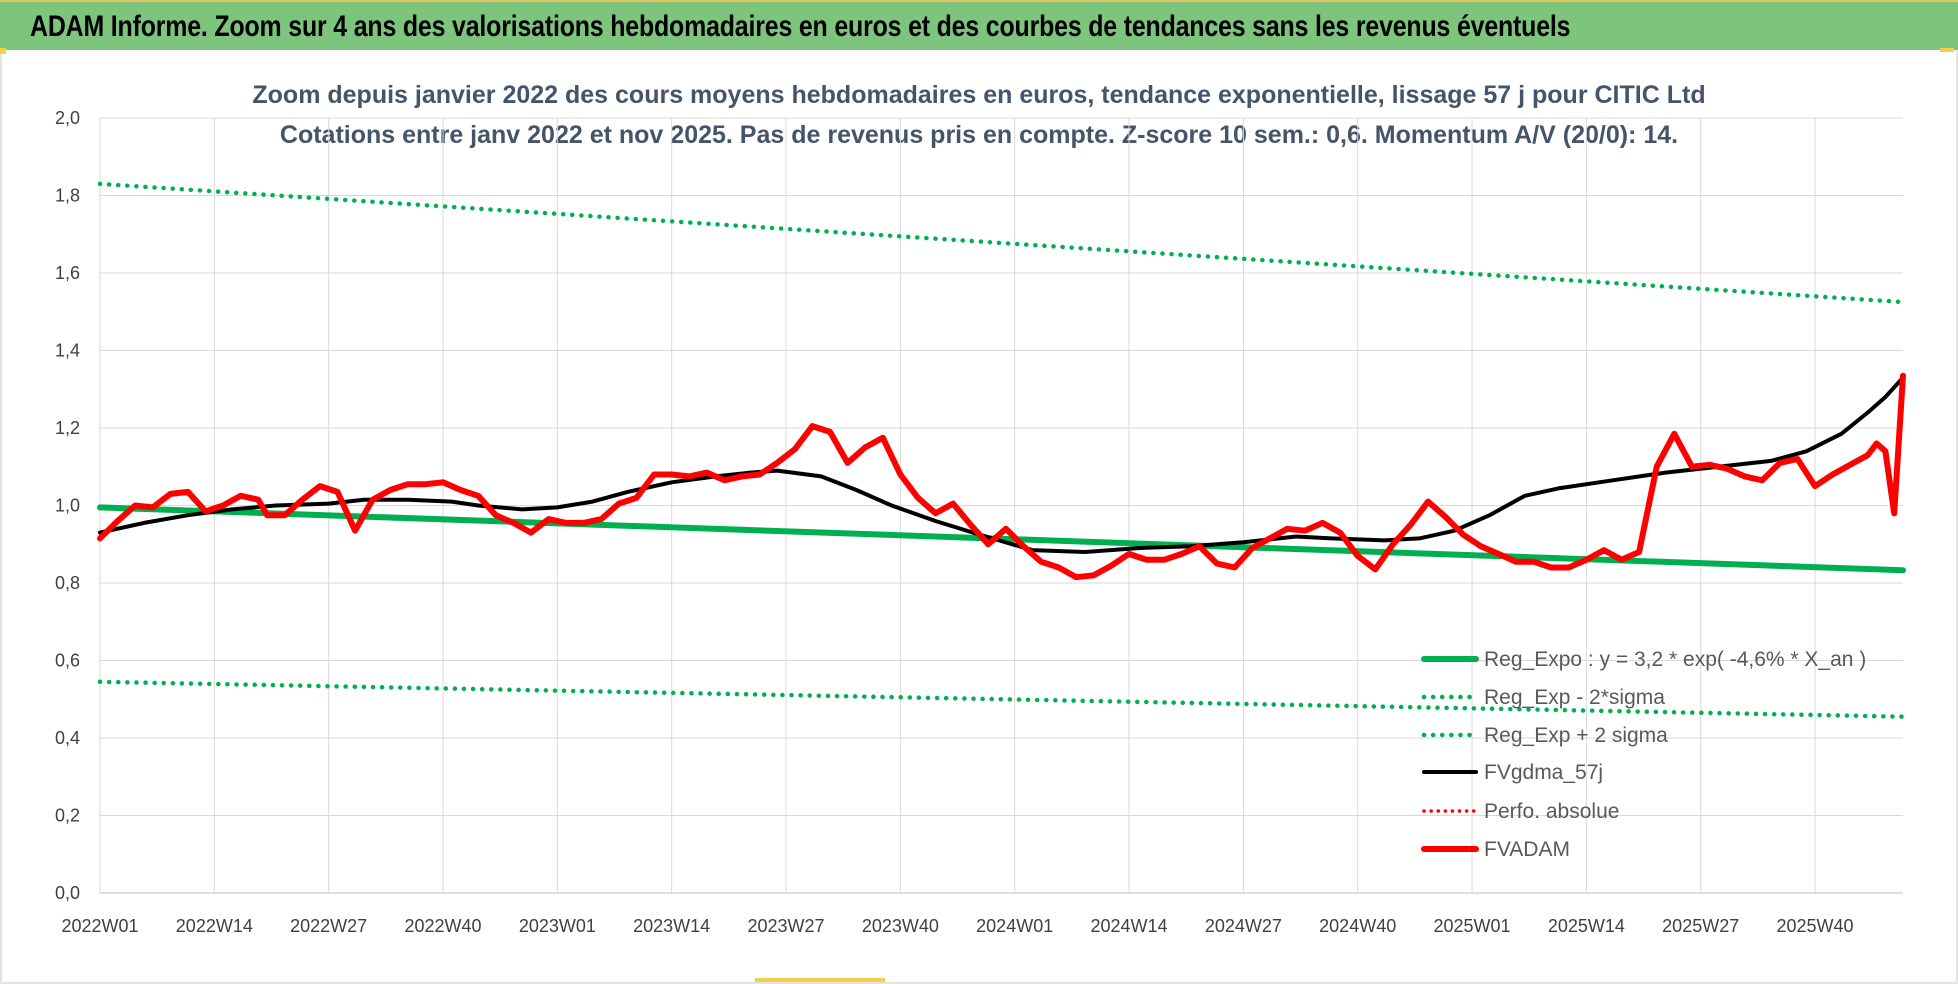 The width and height of the screenshot is (1958, 984). I want to click on series-line-reg_expo, so click(1001, 539).